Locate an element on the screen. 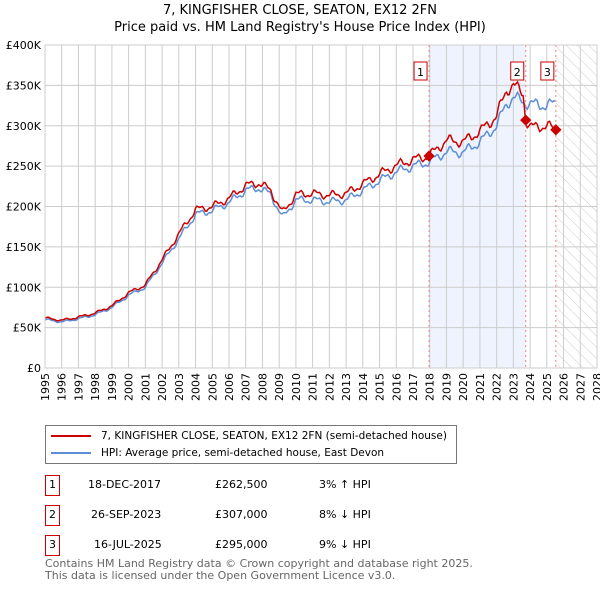 This screenshot has width=600, height=590. x-tick-label: 2016 is located at coordinates (396, 387).